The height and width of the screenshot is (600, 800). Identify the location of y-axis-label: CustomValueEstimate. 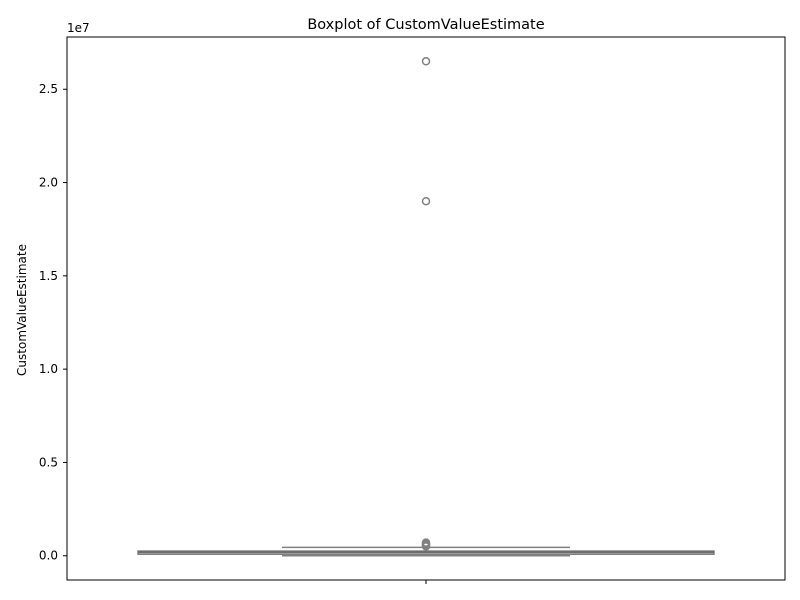
(22, 310).